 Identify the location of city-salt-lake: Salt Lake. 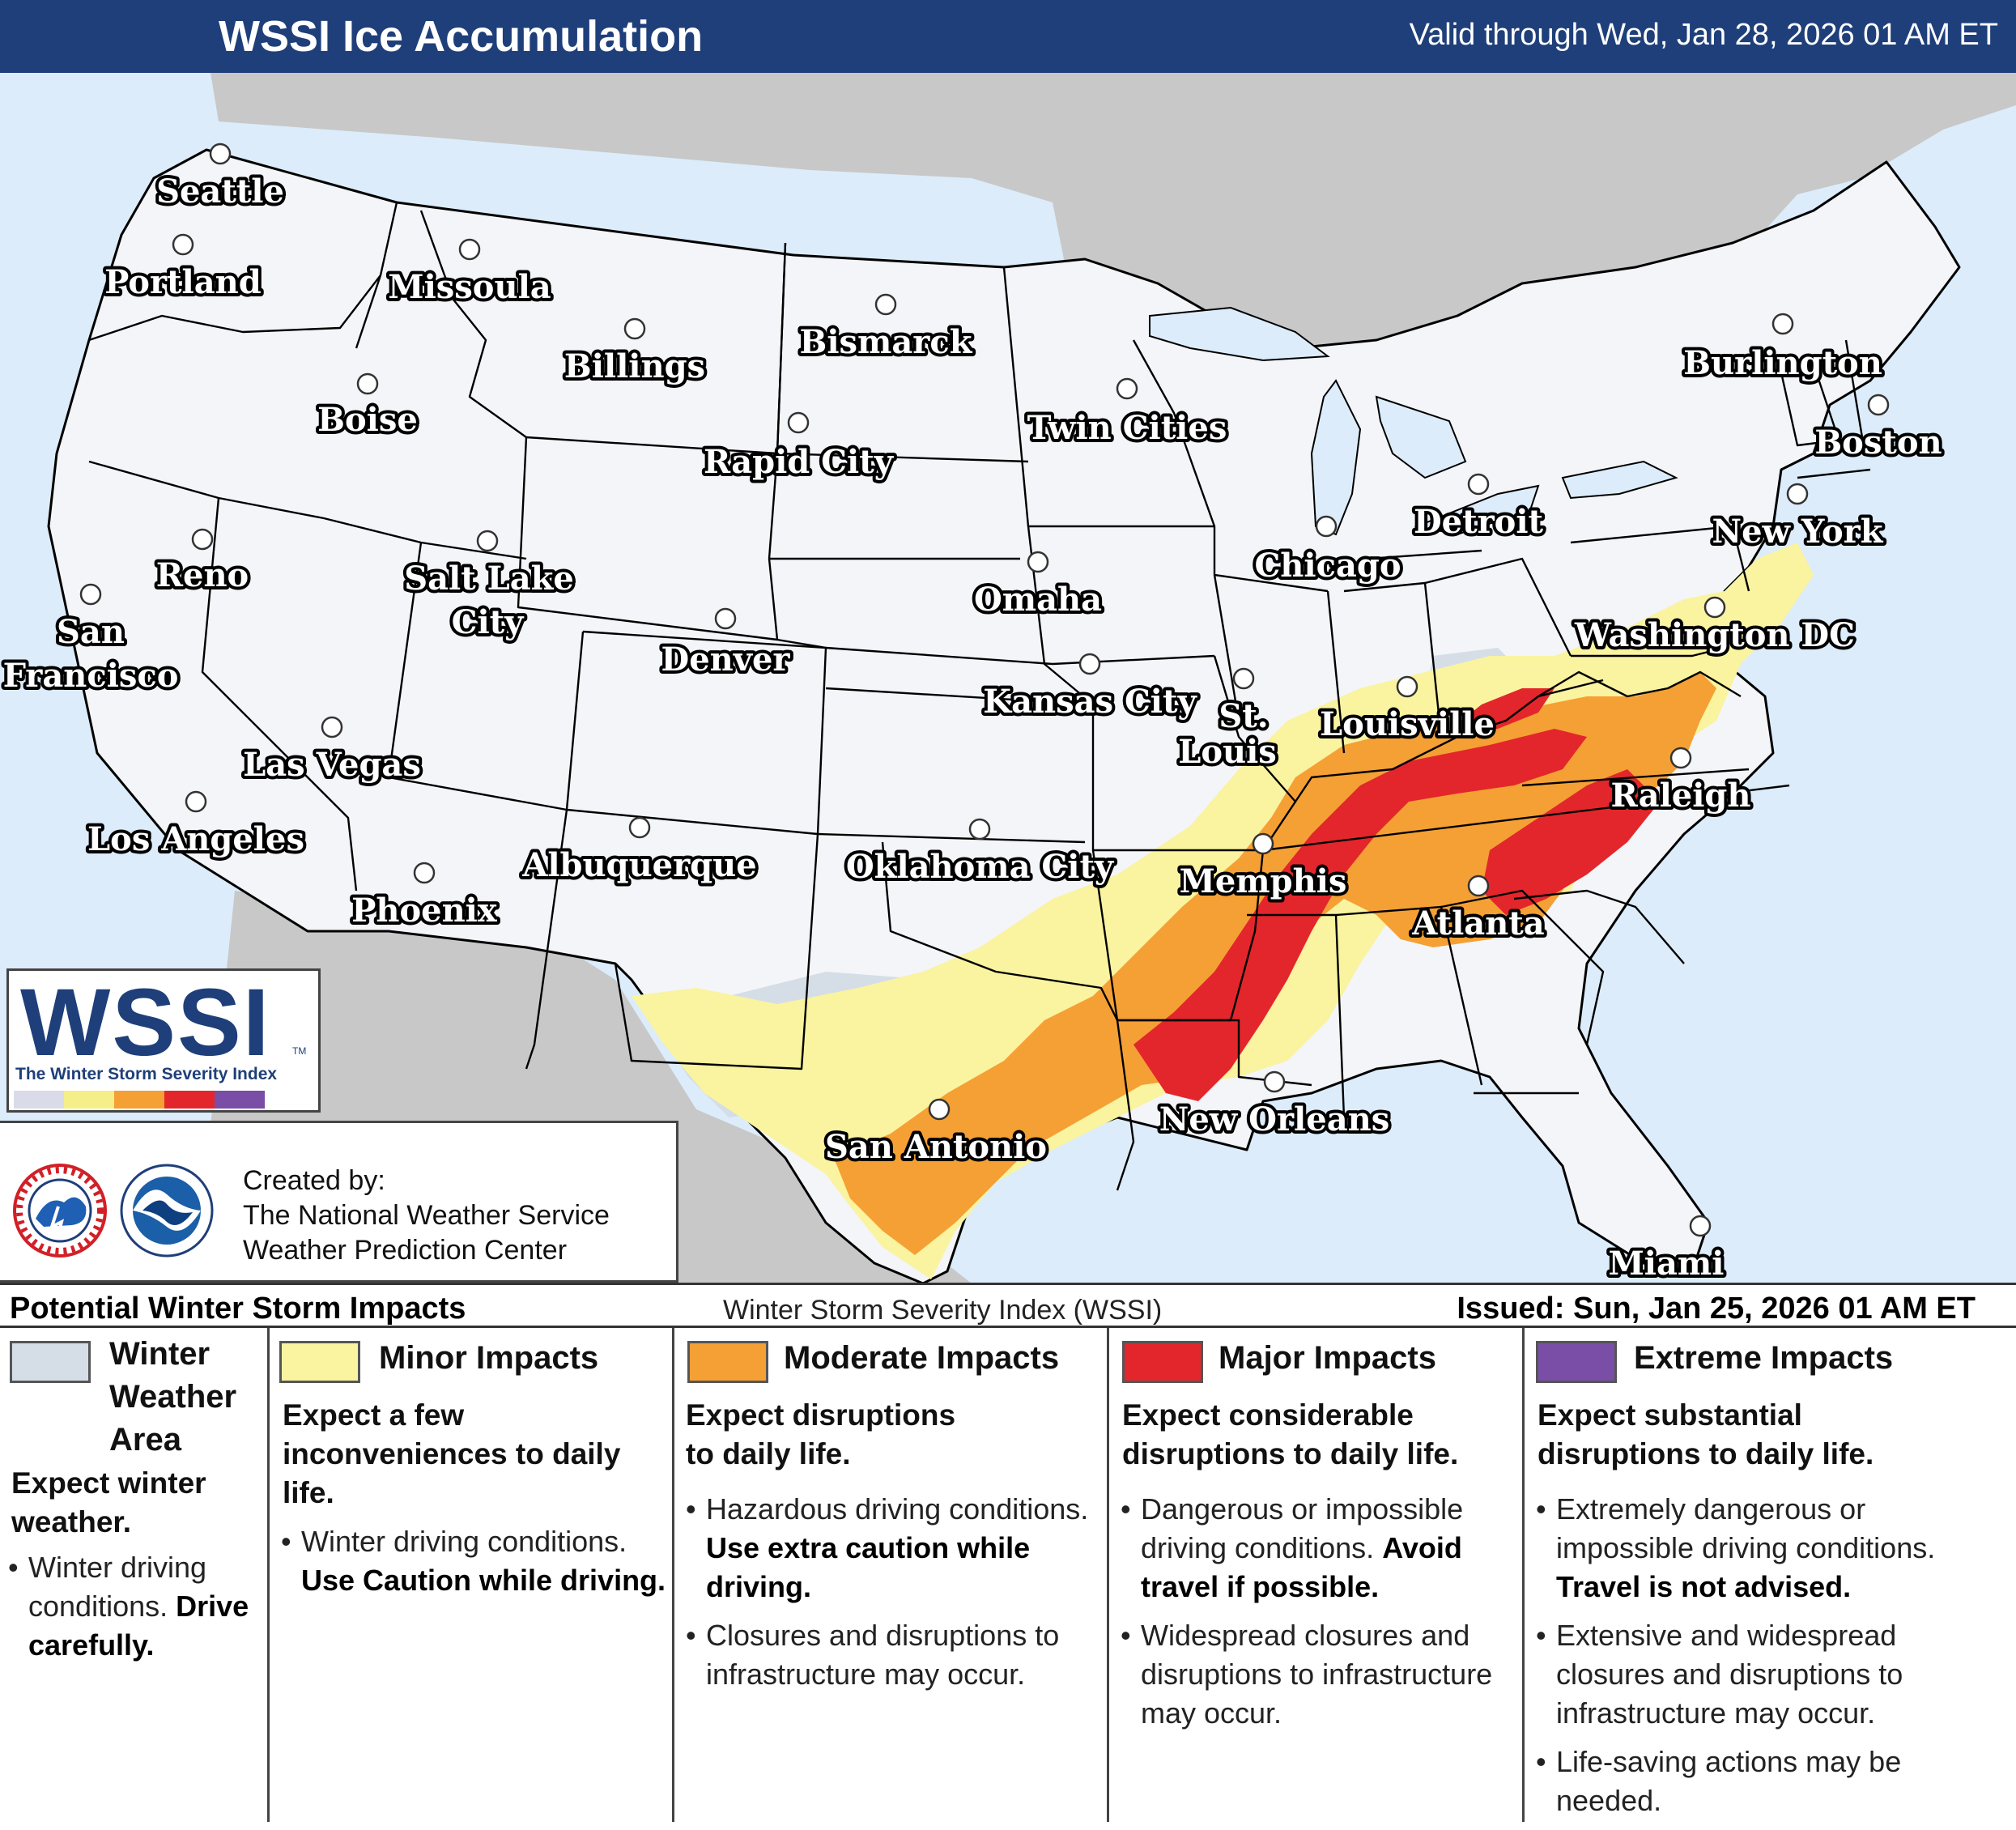
(489, 565).